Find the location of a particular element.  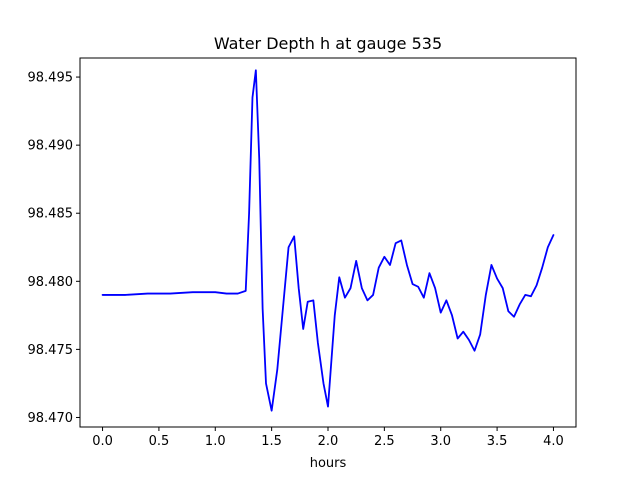

y-tick-label: 98.470 is located at coordinates (51, 418).